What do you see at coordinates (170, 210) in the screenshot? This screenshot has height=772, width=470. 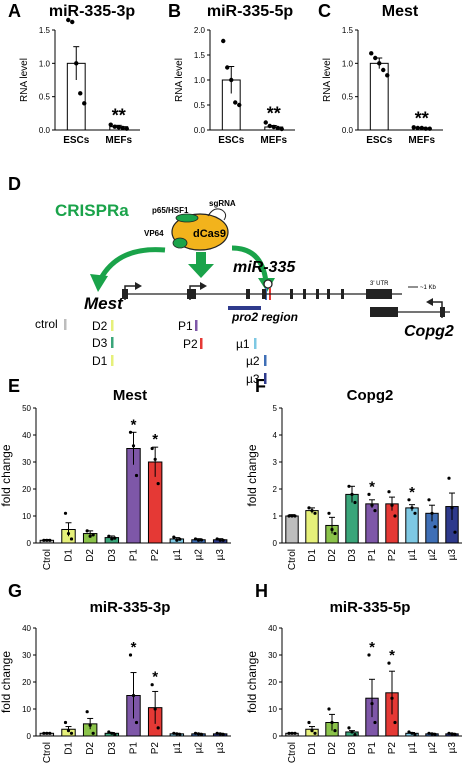 I see `p65-hsf1-label: p65/HSF1` at bounding box center [170, 210].